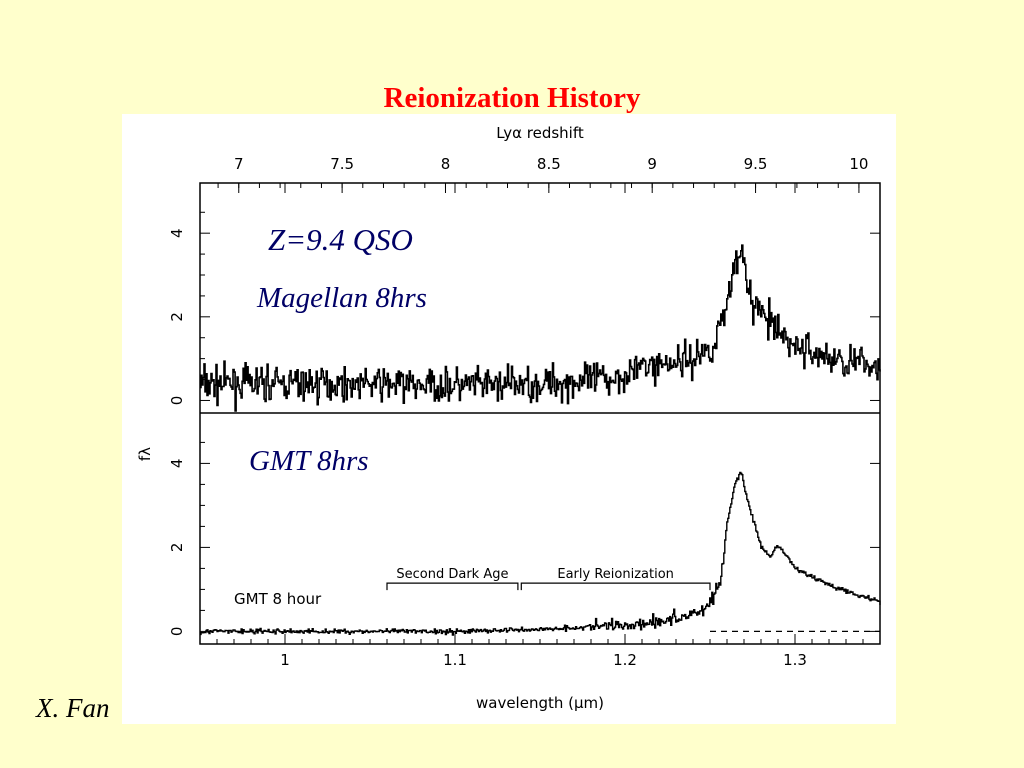 This screenshot has height=768, width=1024. I want to click on top-panel-magellan, so click(540, 328).